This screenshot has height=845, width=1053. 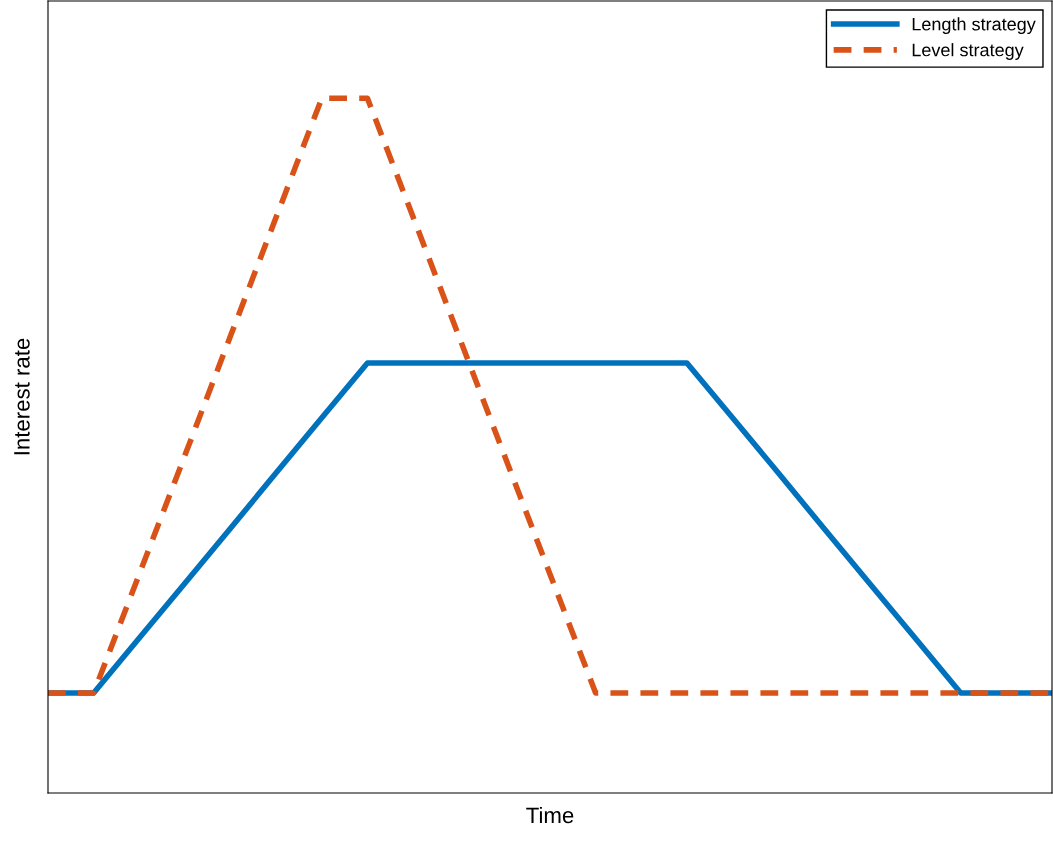 What do you see at coordinates (550, 815) in the screenshot?
I see `x-axis-title: Time` at bounding box center [550, 815].